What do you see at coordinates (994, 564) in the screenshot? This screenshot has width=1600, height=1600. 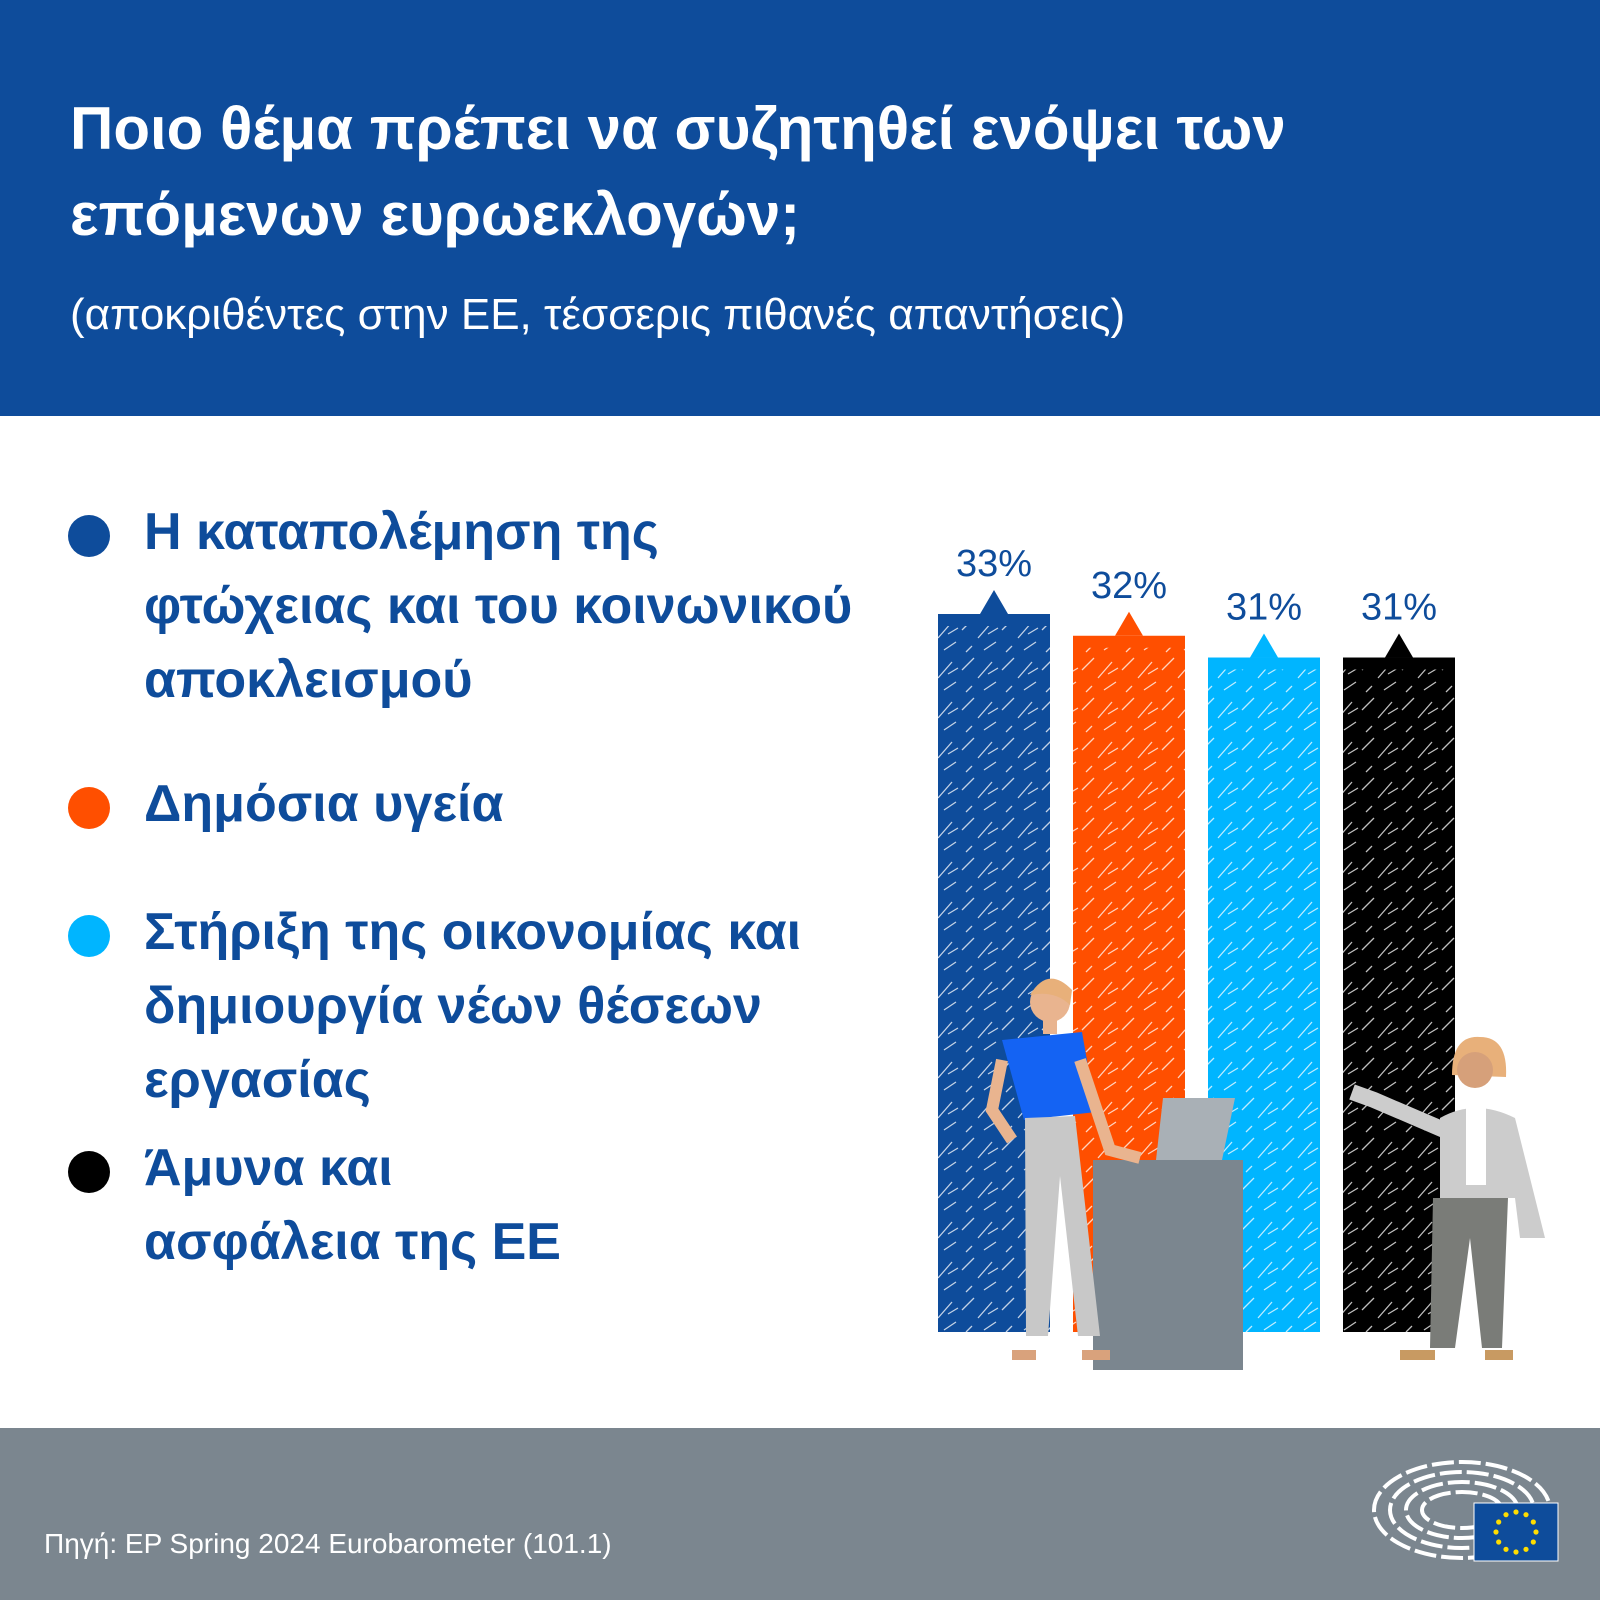 I see `bar-value-label: 33%` at bounding box center [994, 564].